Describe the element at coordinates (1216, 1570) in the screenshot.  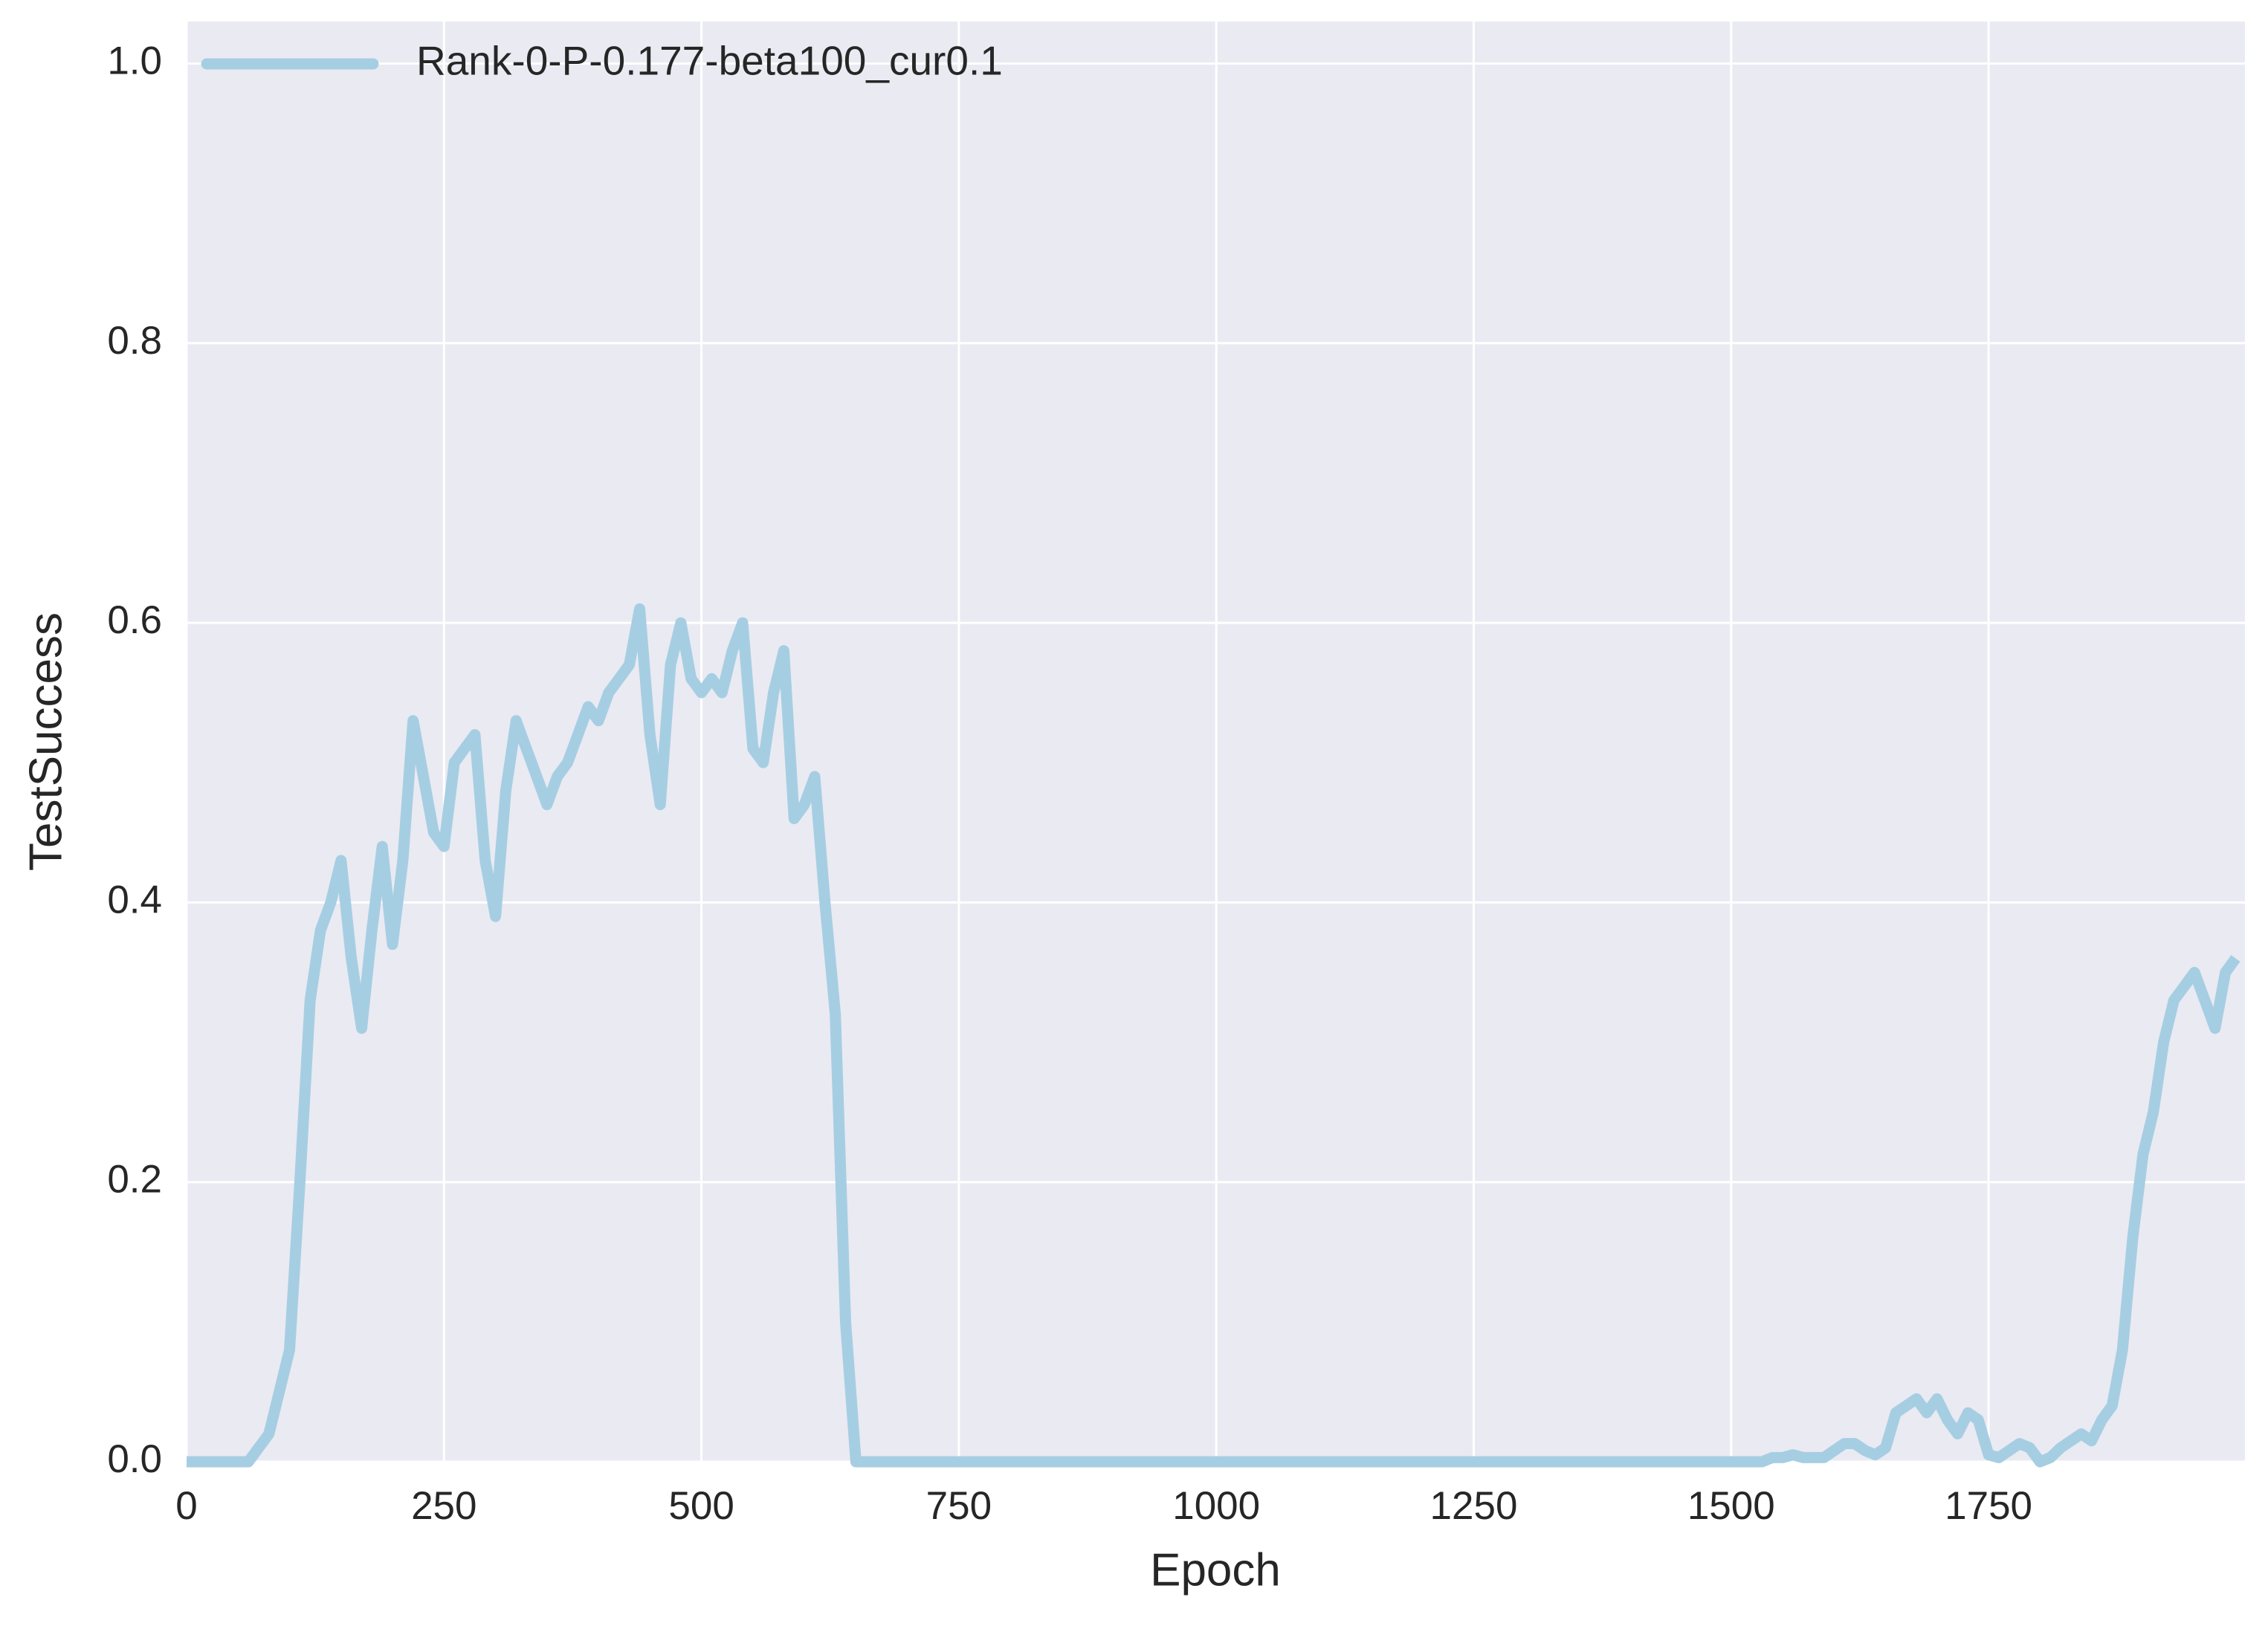
I see `x-axis-label: Epoch` at that location.